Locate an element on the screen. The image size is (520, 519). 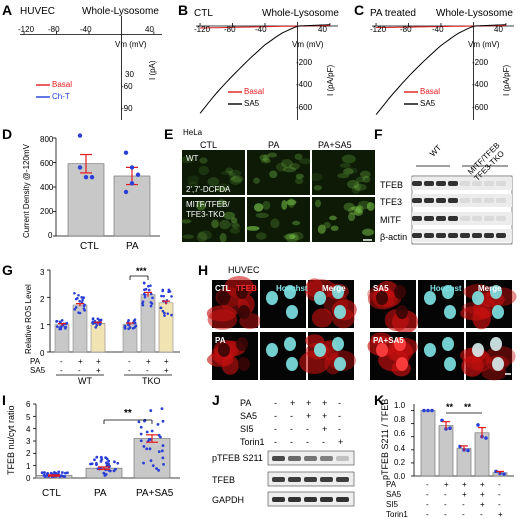
c-xunit: Vm (mV) is located at coordinates (484, 44).